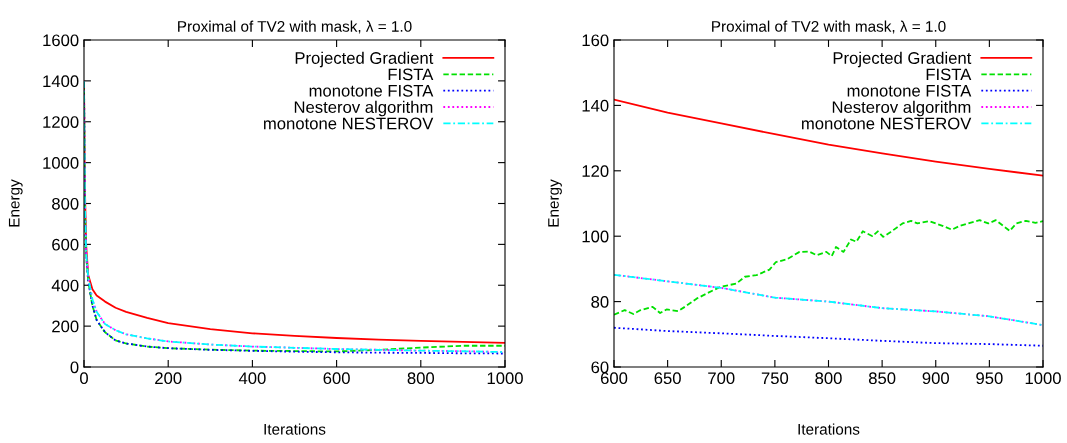 The width and height of the screenshot is (1067, 443). I want to click on x-tick-label: 850, so click(882, 378).